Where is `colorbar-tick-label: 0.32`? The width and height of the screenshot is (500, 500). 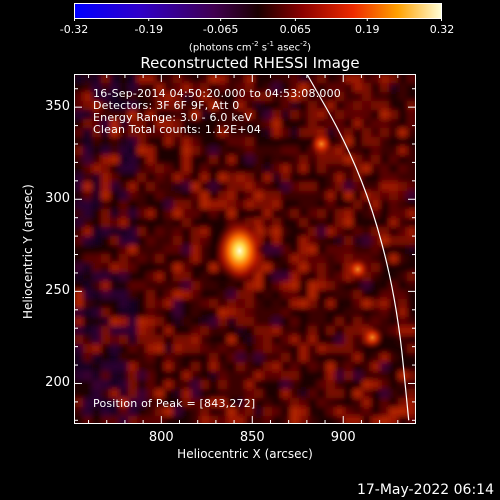
colorbar-tick-label: 0.32 is located at coordinates (442, 29).